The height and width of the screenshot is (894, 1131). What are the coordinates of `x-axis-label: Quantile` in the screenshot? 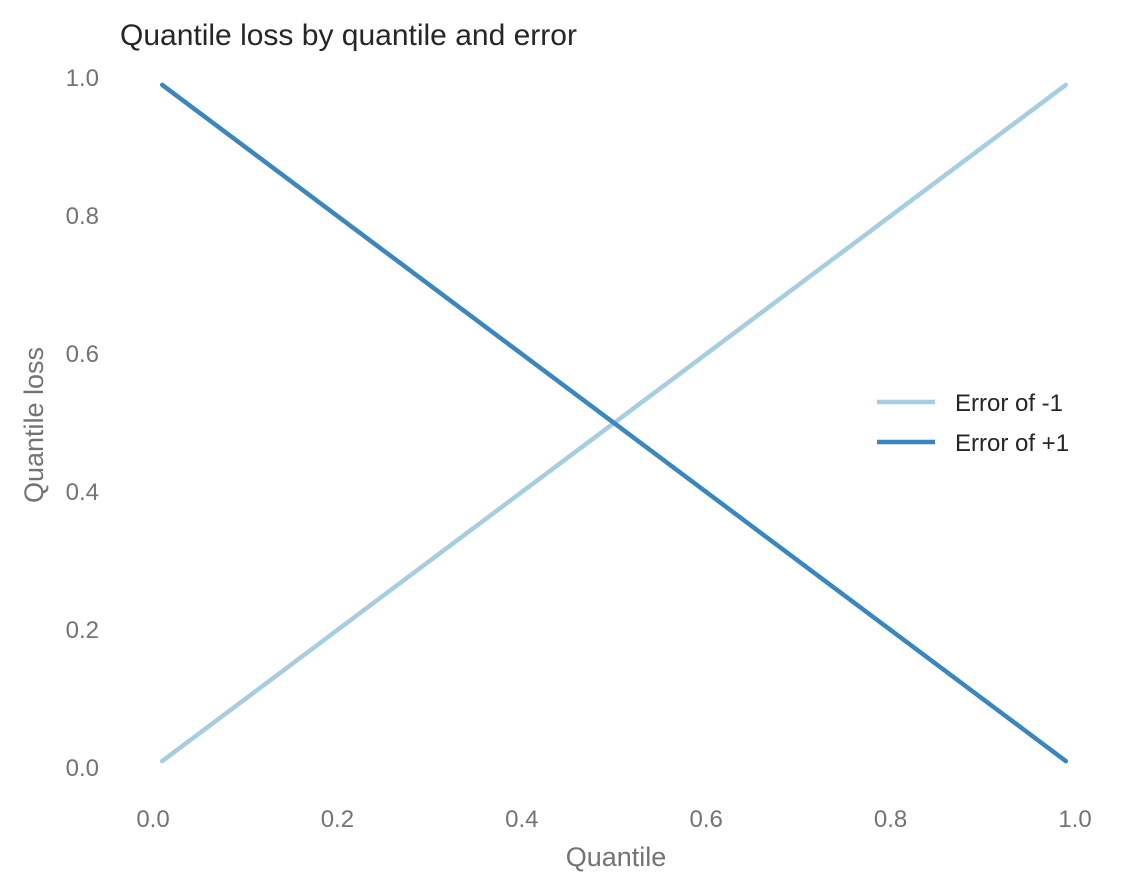 It's located at (616, 857).